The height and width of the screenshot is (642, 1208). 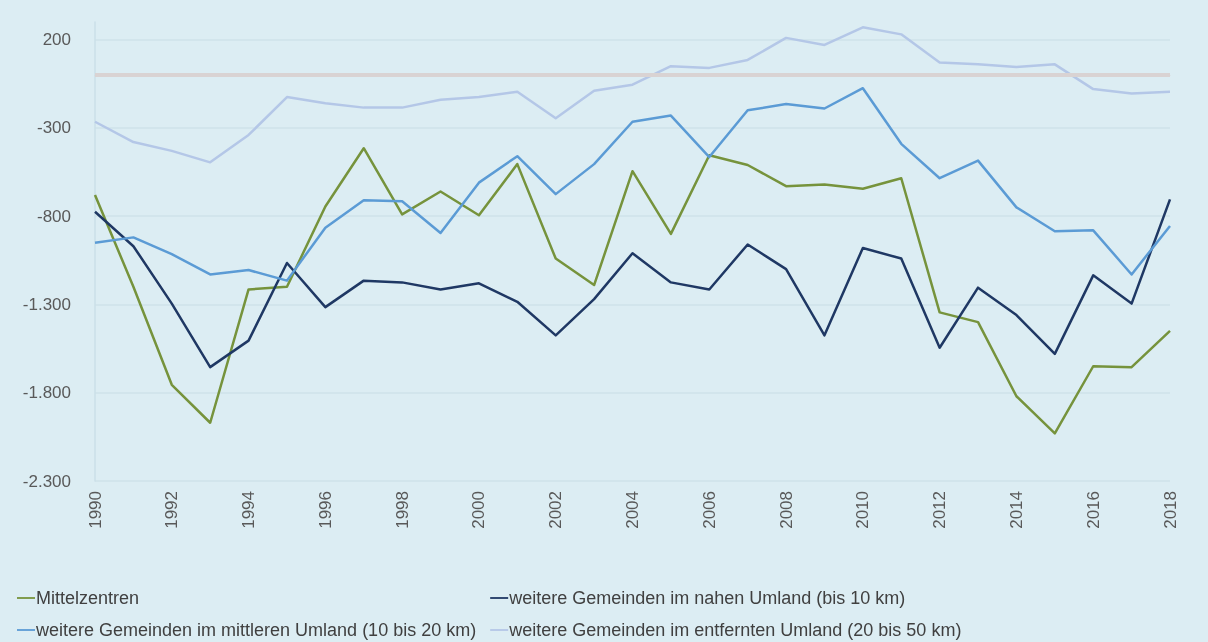 I want to click on x-tick-label: 2004, so click(x=632, y=510).